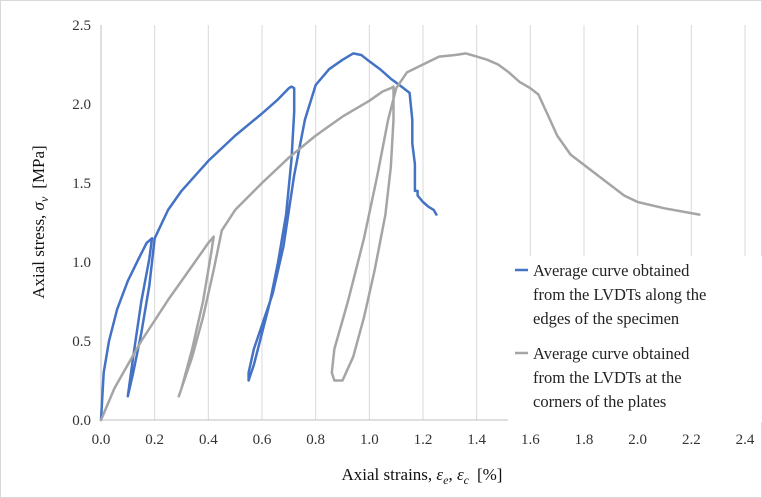 Image resolution: width=762 pixels, height=498 pixels. I want to click on y-axis-title-main: Axial stress,, so click(38, 254).